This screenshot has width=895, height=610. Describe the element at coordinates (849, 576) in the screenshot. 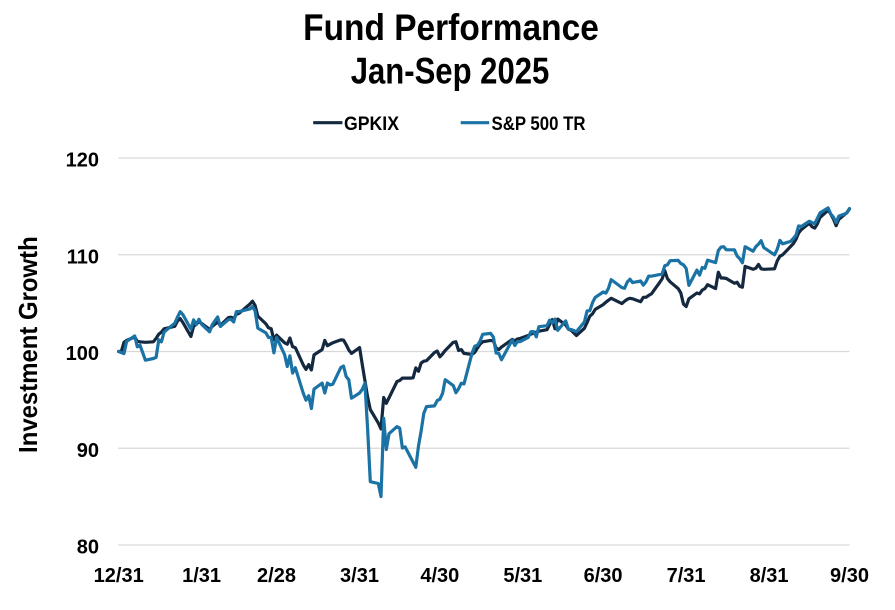

I see `svg-text: 9/30` at that location.